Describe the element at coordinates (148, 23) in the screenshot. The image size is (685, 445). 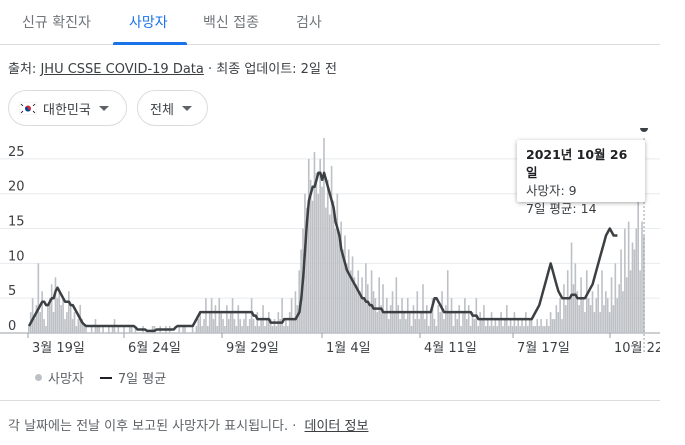
I see `tab-deaths: 사망자` at that location.